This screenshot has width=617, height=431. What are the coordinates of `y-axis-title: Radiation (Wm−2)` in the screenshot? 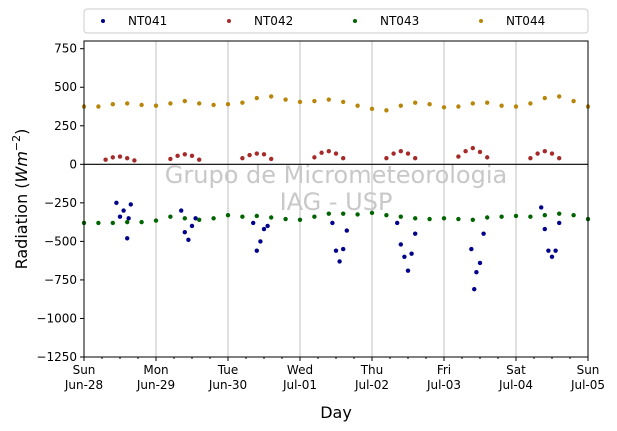 It's located at (20, 199).